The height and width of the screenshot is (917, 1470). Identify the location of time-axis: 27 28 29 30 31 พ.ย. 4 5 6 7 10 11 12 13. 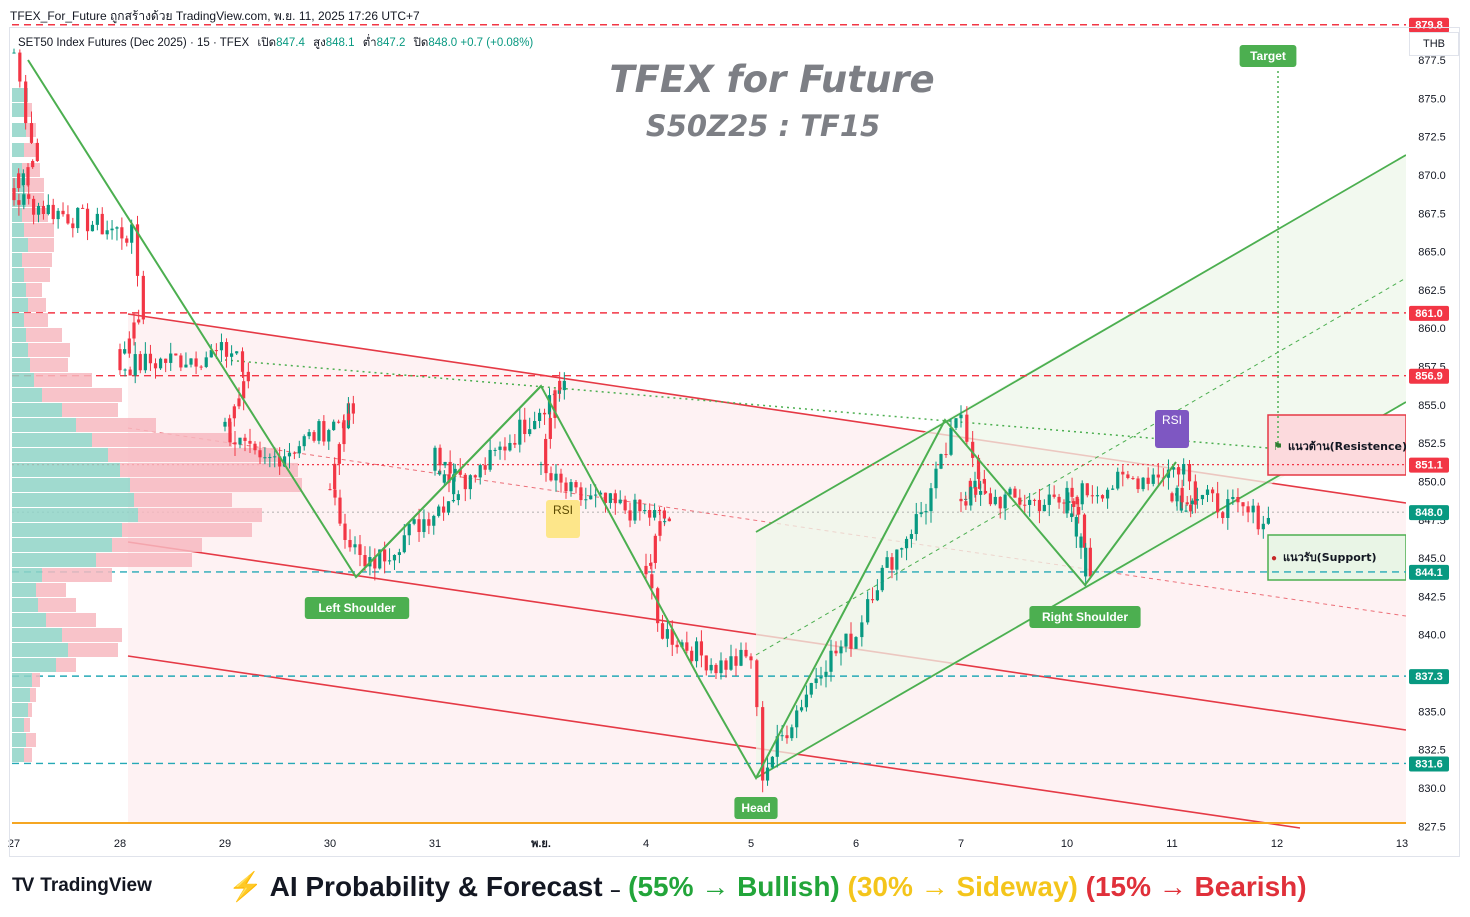
(708, 844).